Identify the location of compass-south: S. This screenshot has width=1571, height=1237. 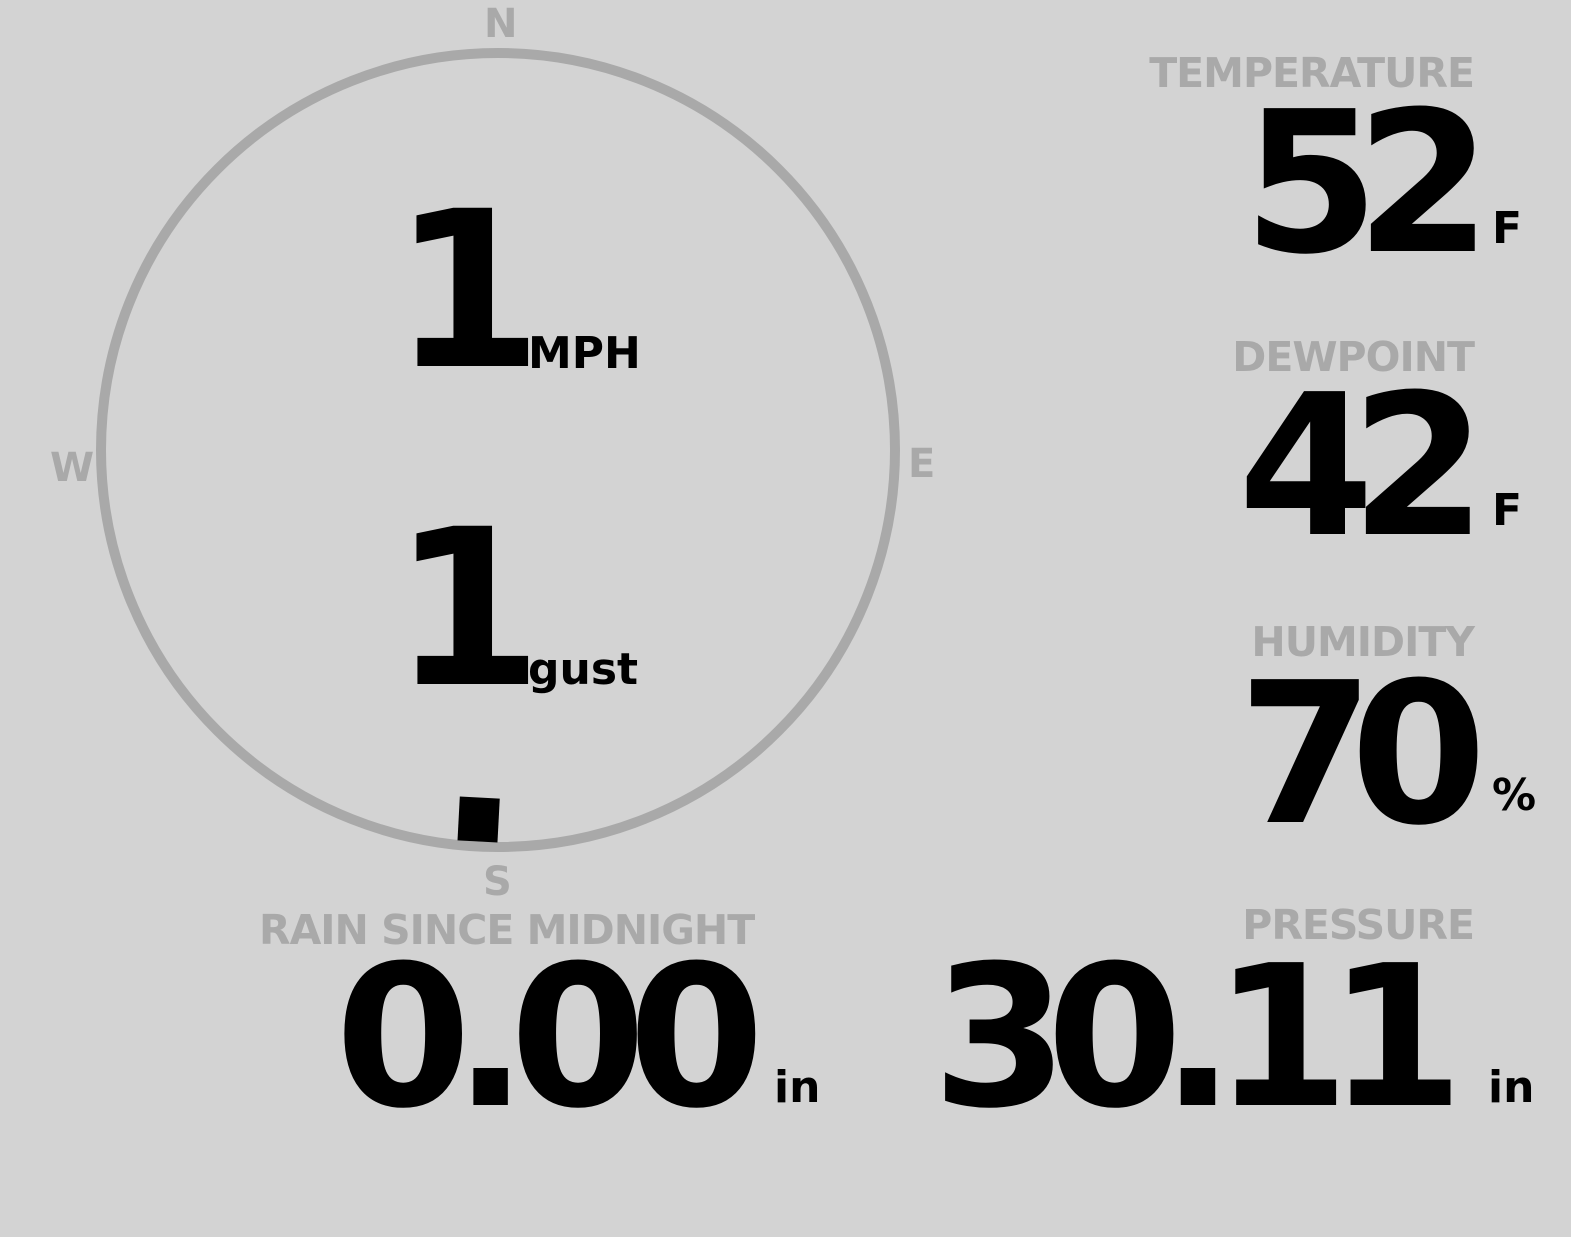
(497, 882).